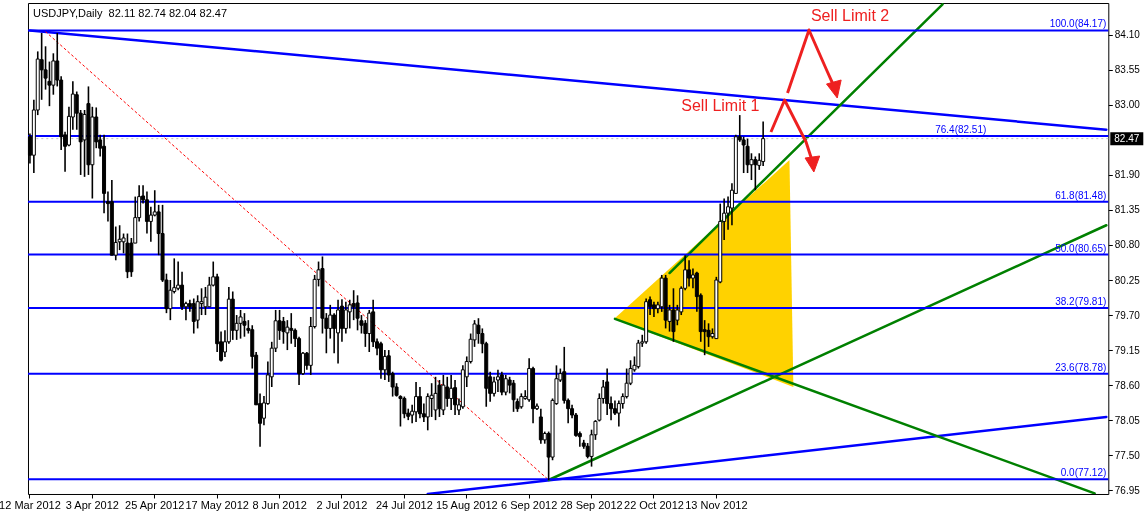  I want to click on ref-line-label: 61.8(81.48), so click(1081, 195).